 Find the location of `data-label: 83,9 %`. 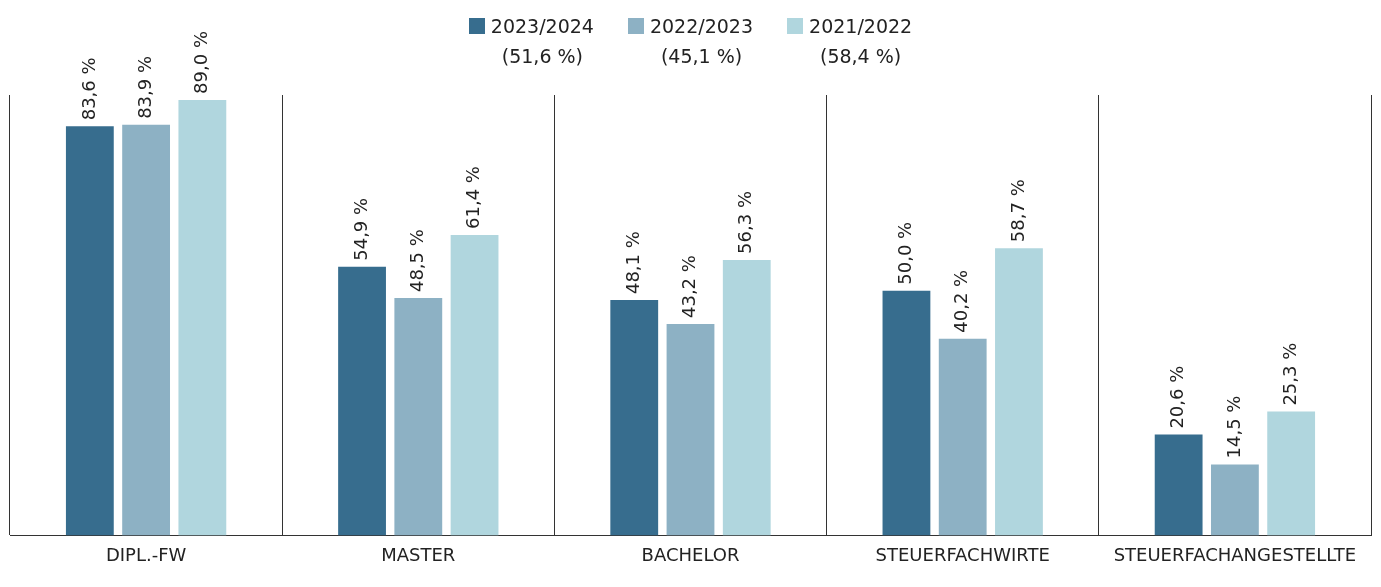

data-label: 83,9 % is located at coordinates (144, 87).